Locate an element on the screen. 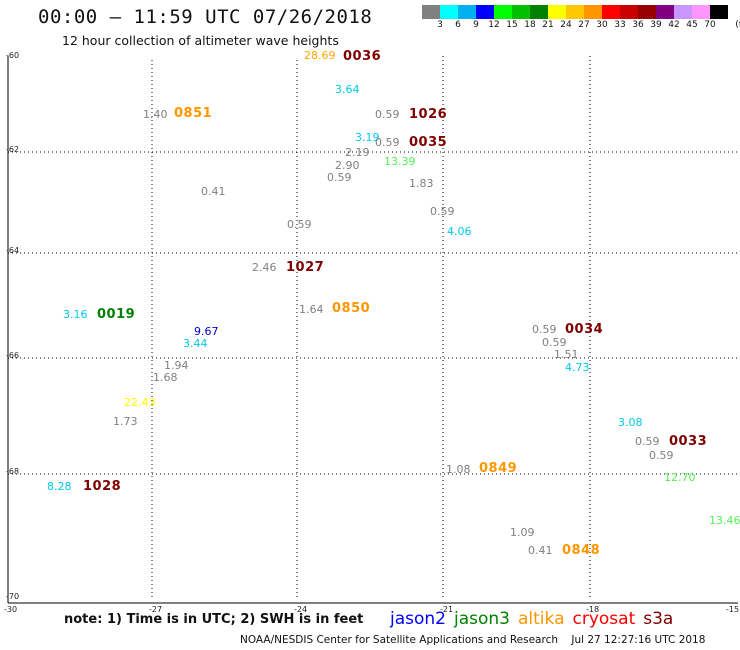 This screenshot has width=740, height=650. legend-tick-label: 9 is located at coordinates (476, 25).